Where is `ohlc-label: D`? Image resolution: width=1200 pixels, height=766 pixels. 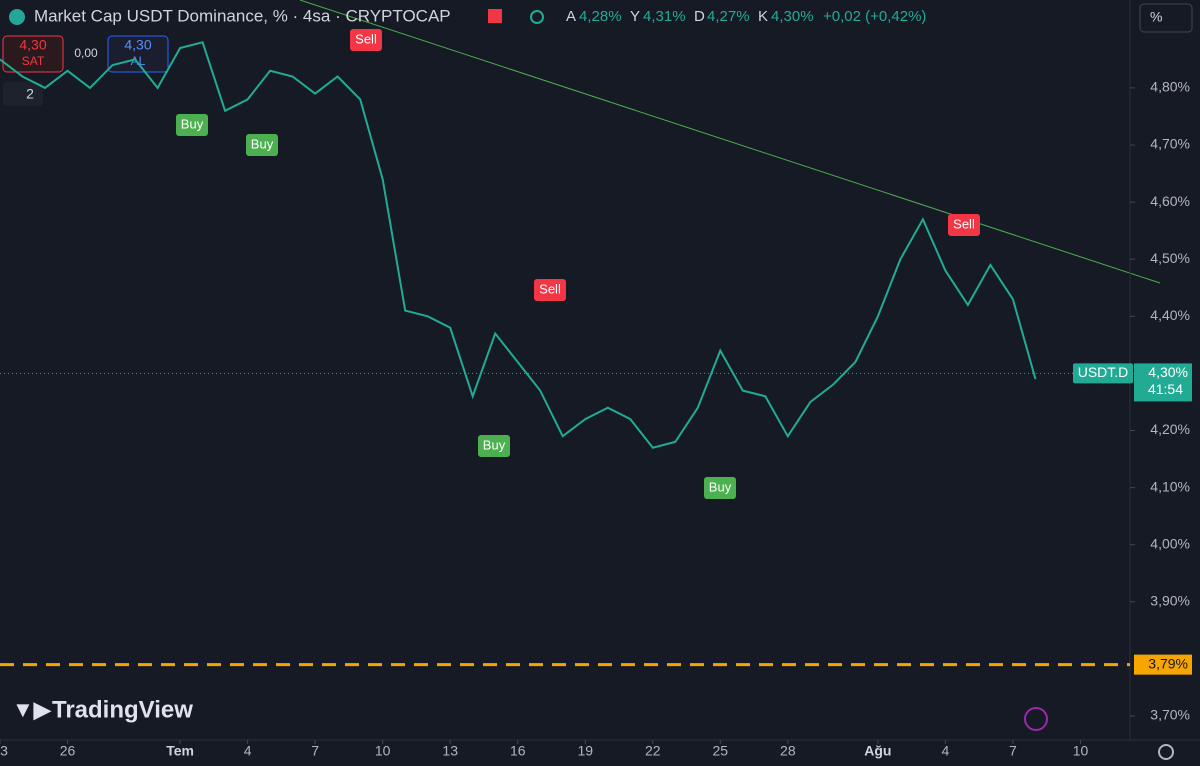 ohlc-label: D is located at coordinates (699, 16).